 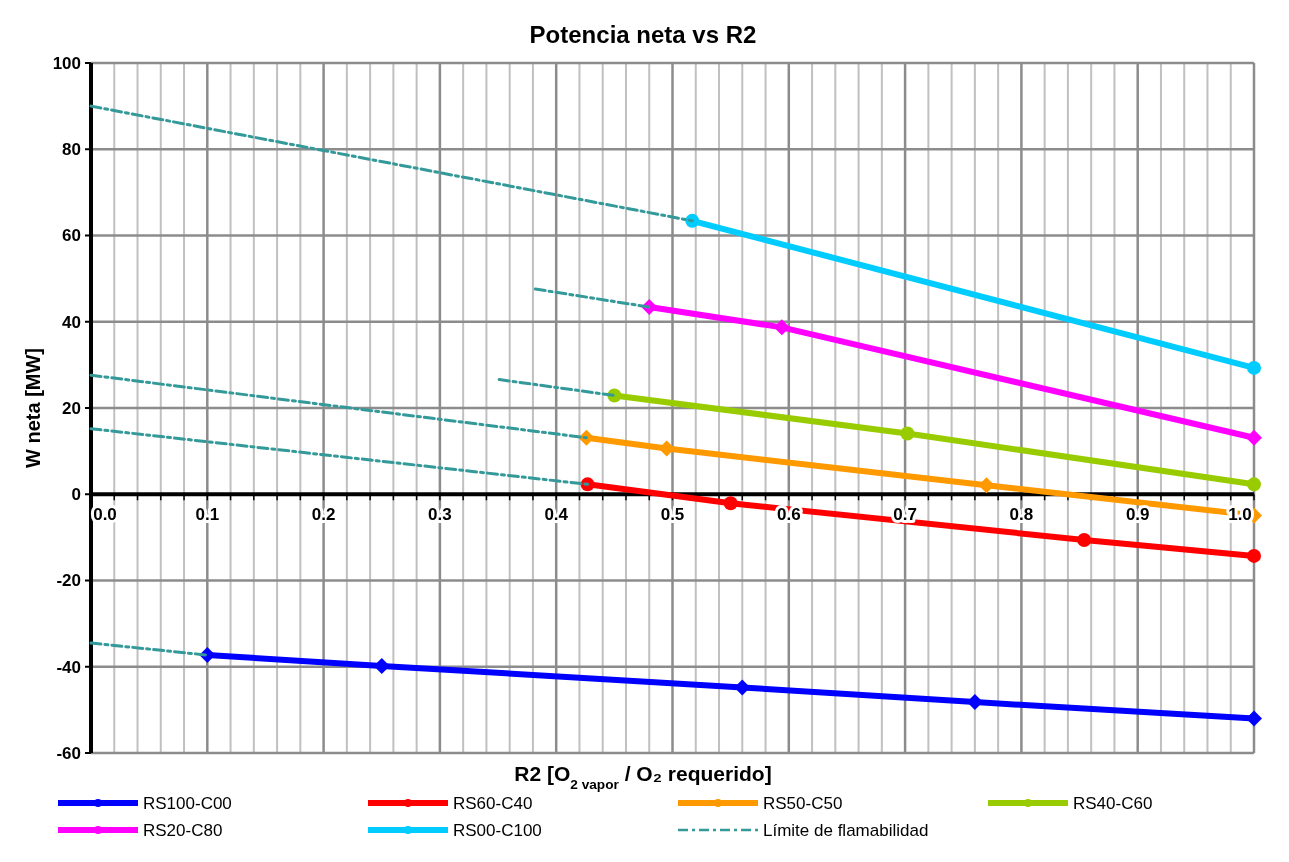 What do you see at coordinates (105, 515) in the screenshot?
I see `x-tick-label: 0.0` at bounding box center [105, 515].